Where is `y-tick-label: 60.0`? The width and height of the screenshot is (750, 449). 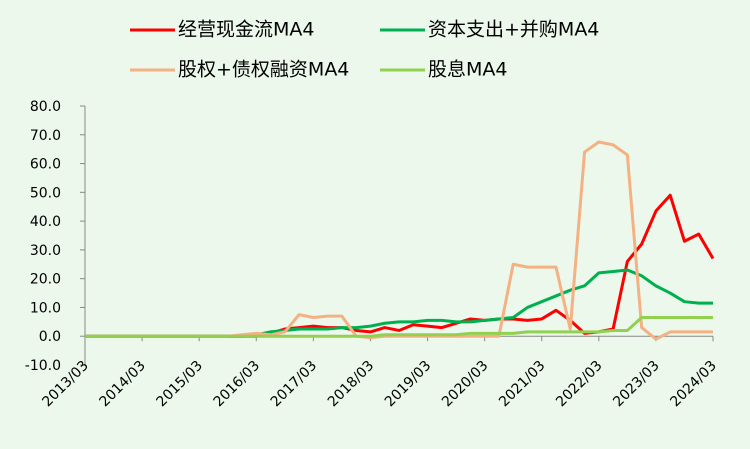
y-tick-label: 60.0 is located at coordinates (45, 165).